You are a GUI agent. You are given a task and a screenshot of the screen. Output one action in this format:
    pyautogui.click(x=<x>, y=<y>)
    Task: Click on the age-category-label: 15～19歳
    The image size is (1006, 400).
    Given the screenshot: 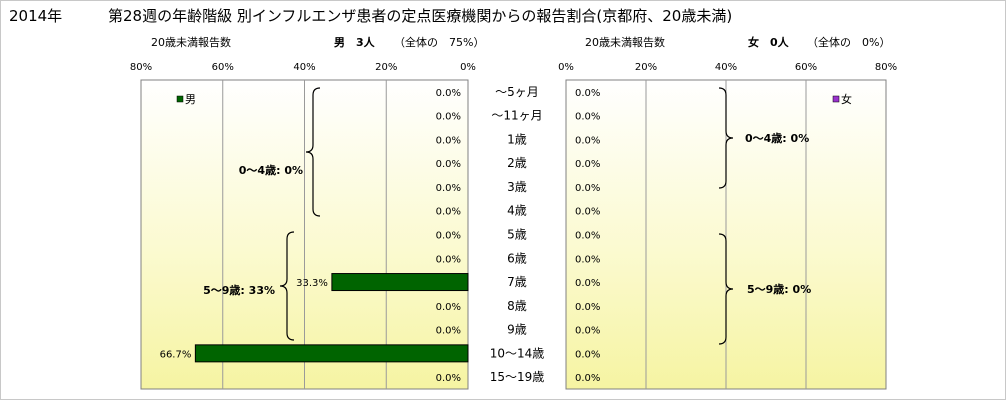 What is the action you would take?
    pyautogui.click(x=517, y=377)
    